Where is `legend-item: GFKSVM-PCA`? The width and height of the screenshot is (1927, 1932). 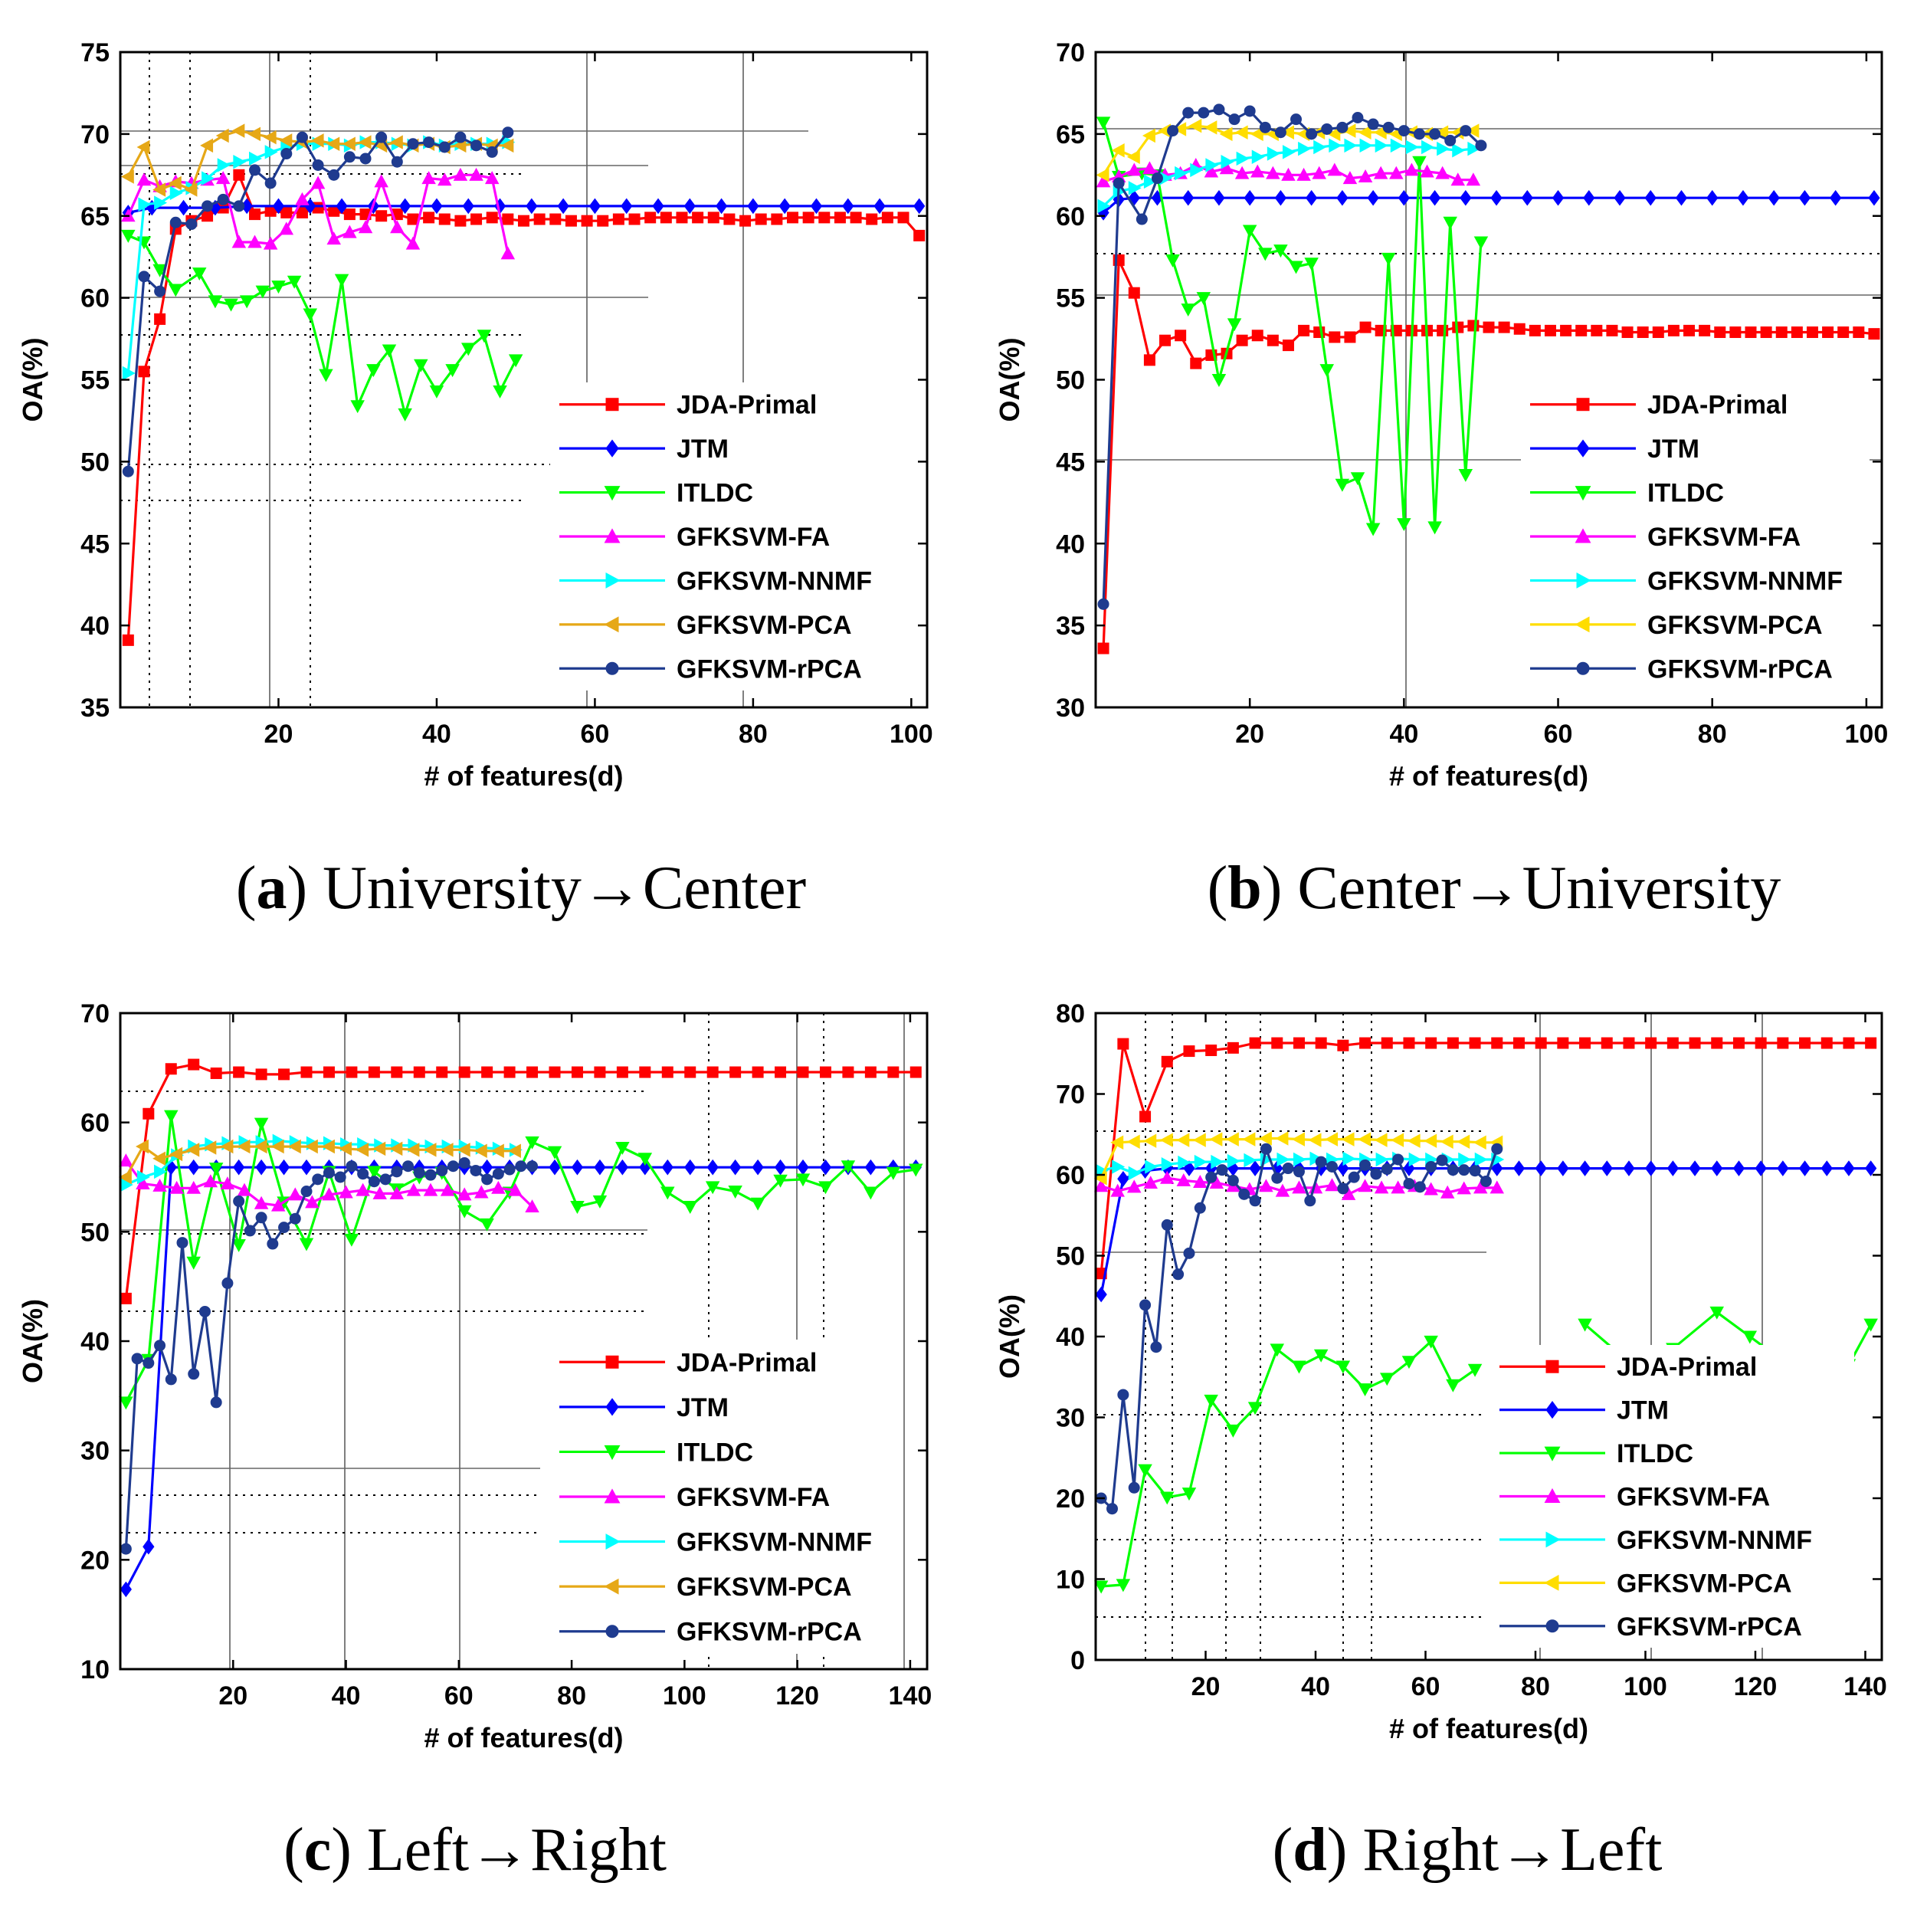 legend-item: GFKSVM-PCA is located at coordinates (705, 1587).